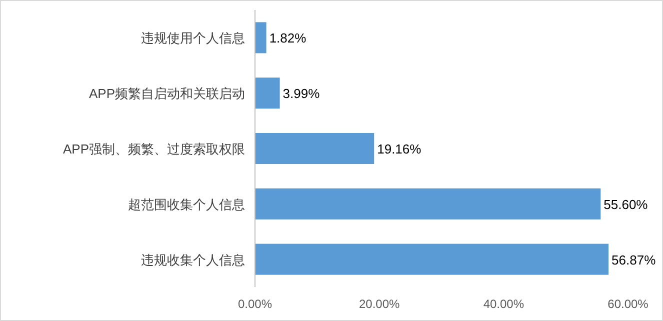 This screenshot has width=663, height=321. Describe the element at coordinates (628, 304) in the screenshot. I see `x-tick-label: 60.00%` at that location.